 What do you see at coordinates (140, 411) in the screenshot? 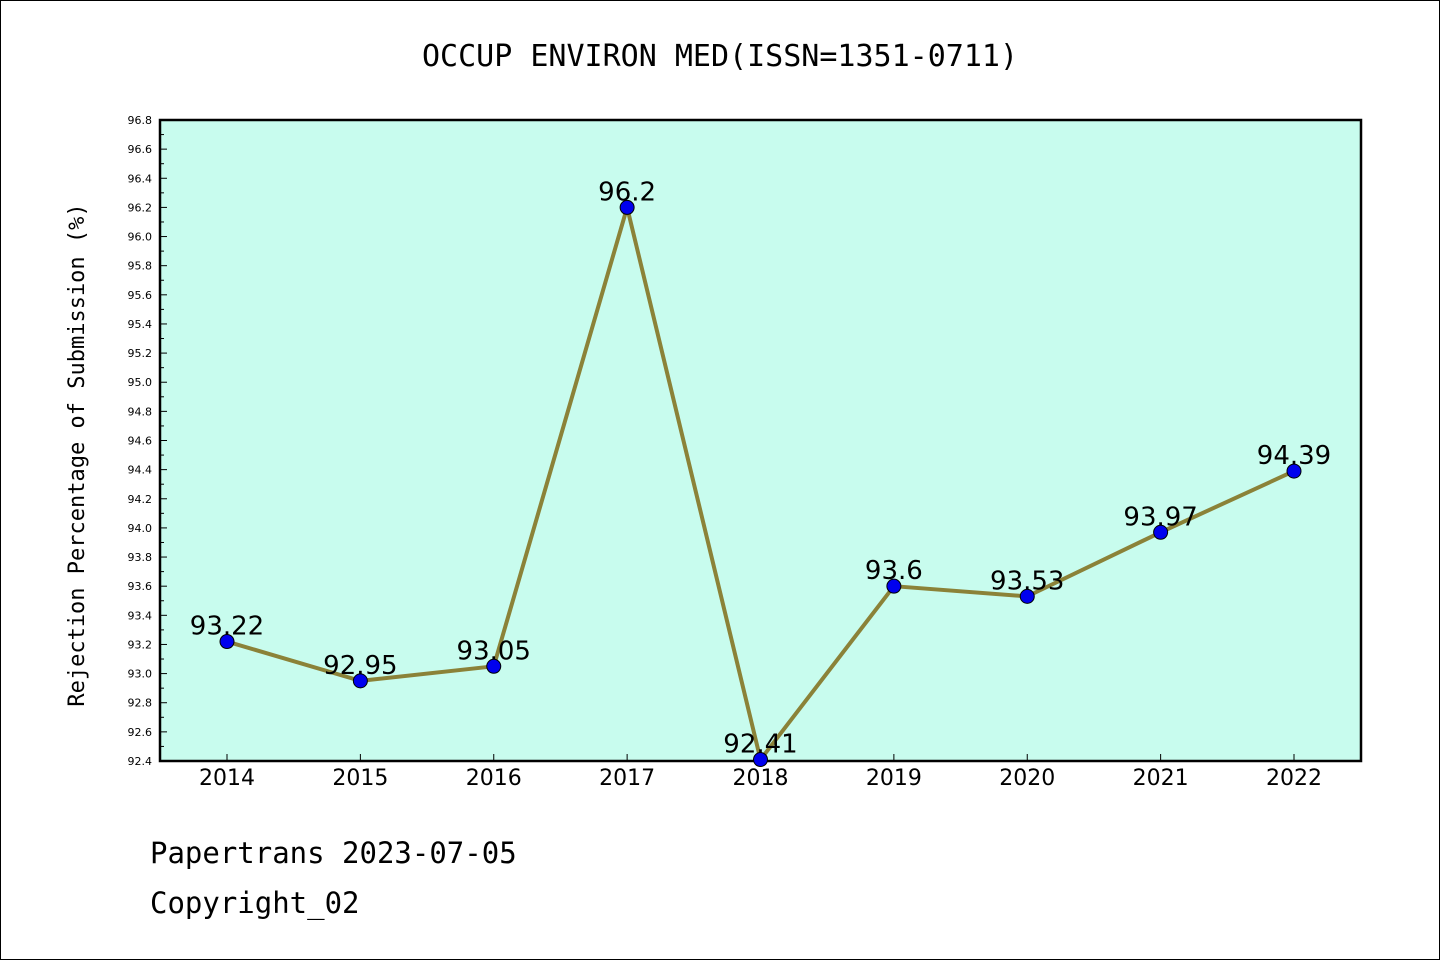
I see `y-tick-label: 94.8` at bounding box center [140, 411].